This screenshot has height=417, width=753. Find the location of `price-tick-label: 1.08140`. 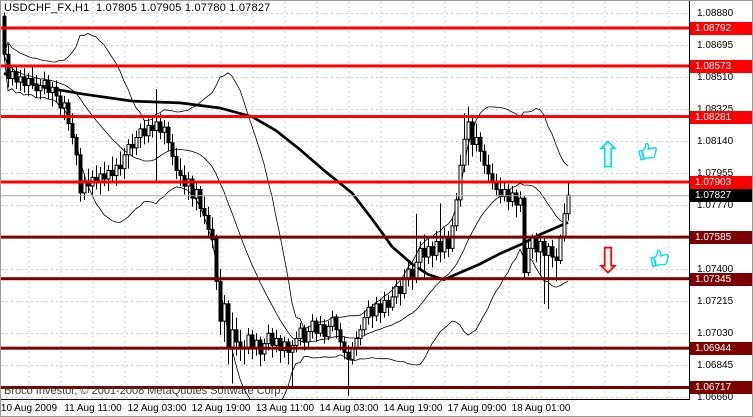

price-tick-label: 1.08140 is located at coordinates (715, 141).